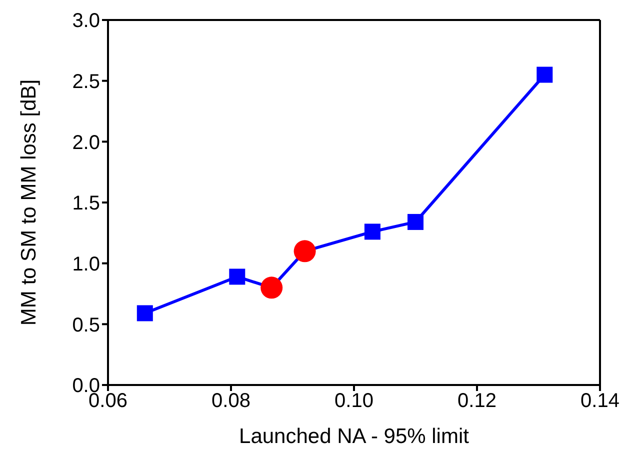  What do you see at coordinates (86, 325) in the screenshot?
I see `y-tick-label: 0.5` at bounding box center [86, 325].